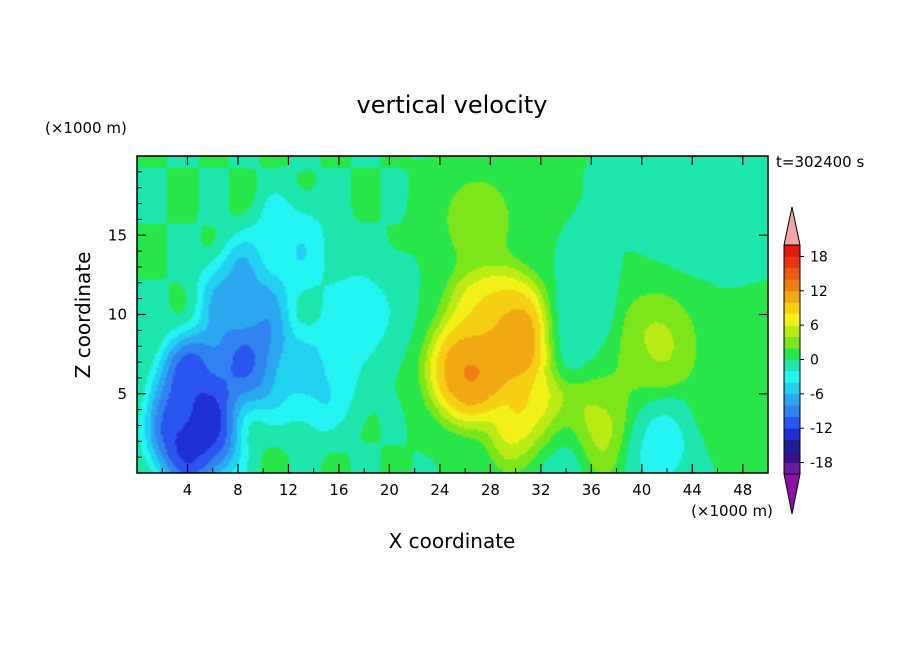 Image resolution: width=904 pixels, height=654 pixels. I want to click on x-tick-label: 8, so click(238, 490).